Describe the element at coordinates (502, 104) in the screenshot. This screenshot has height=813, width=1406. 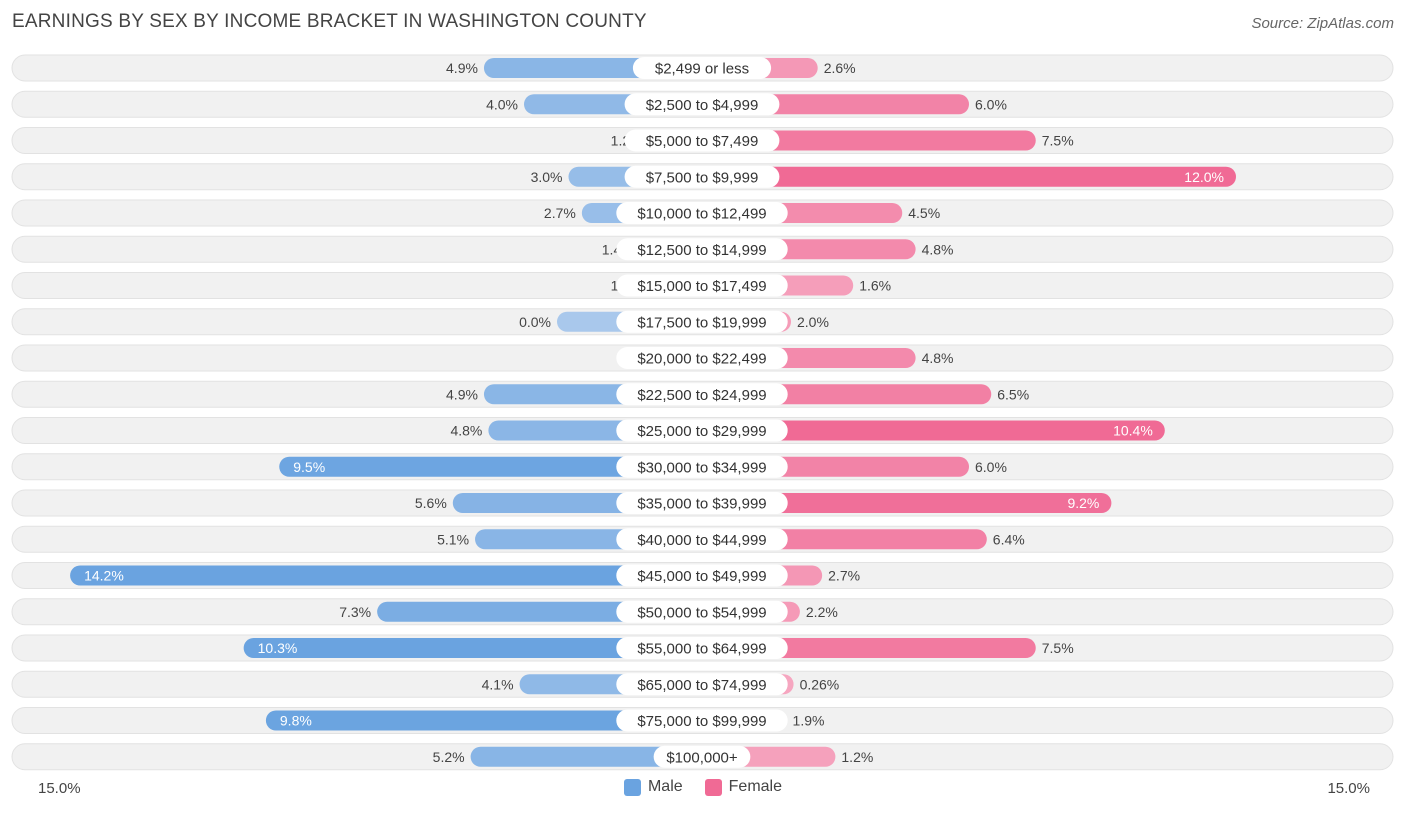
I see `male-value-label: 4.0%` at that location.